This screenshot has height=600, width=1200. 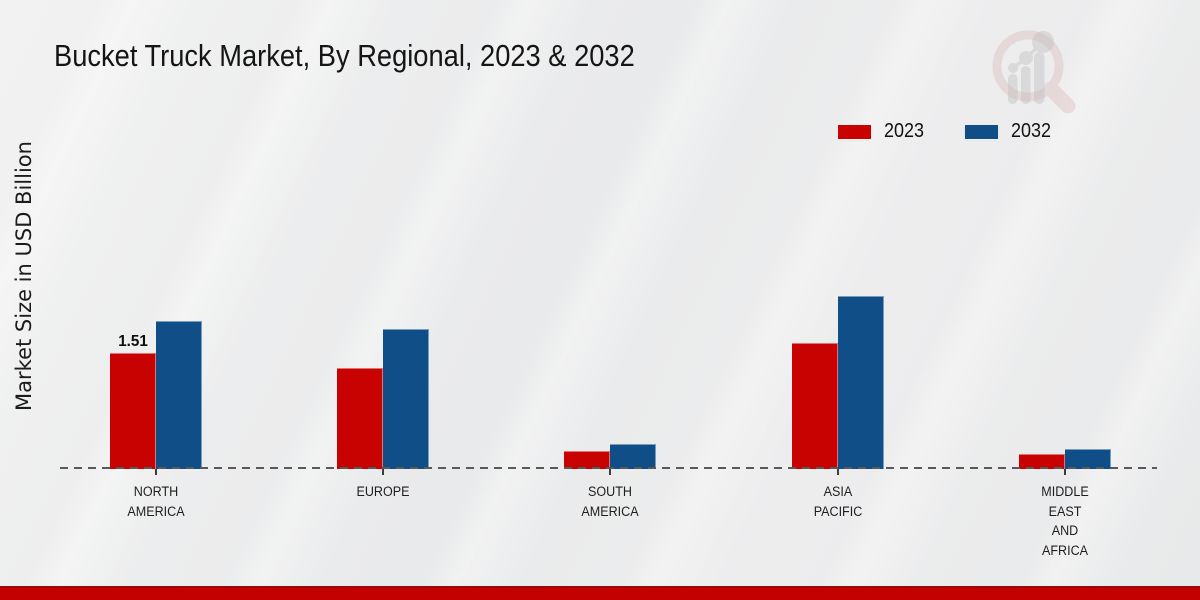 What do you see at coordinates (587, 460) in the screenshot?
I see `bar-2023-south-america` at bounding box center [587, 460].